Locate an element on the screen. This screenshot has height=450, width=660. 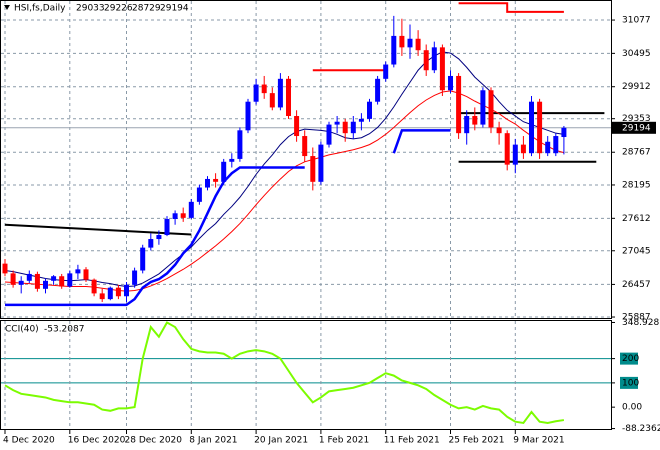
cci-tick-label: 348.9287 is located at coordinates (641, 323).